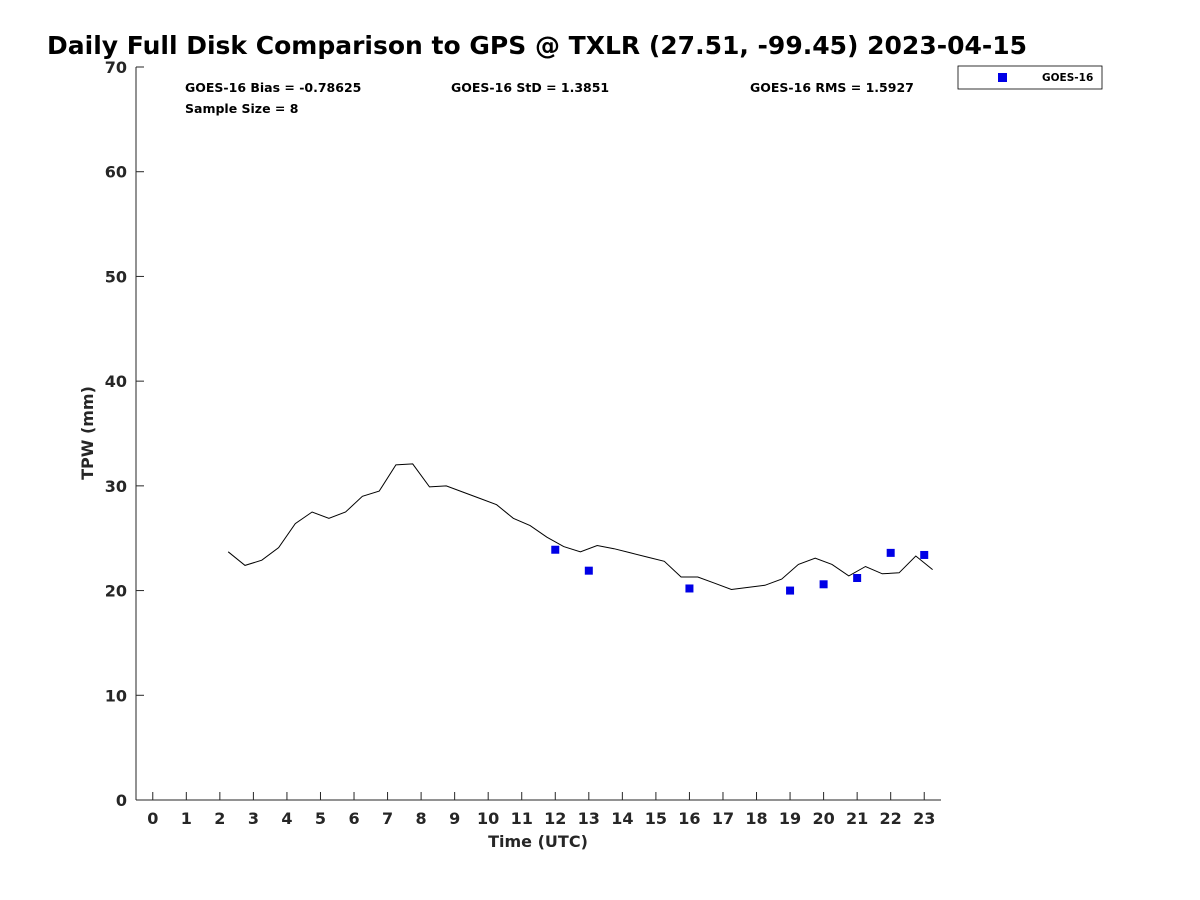  I want to click on x-tick-label: 20, so click(823, 818).